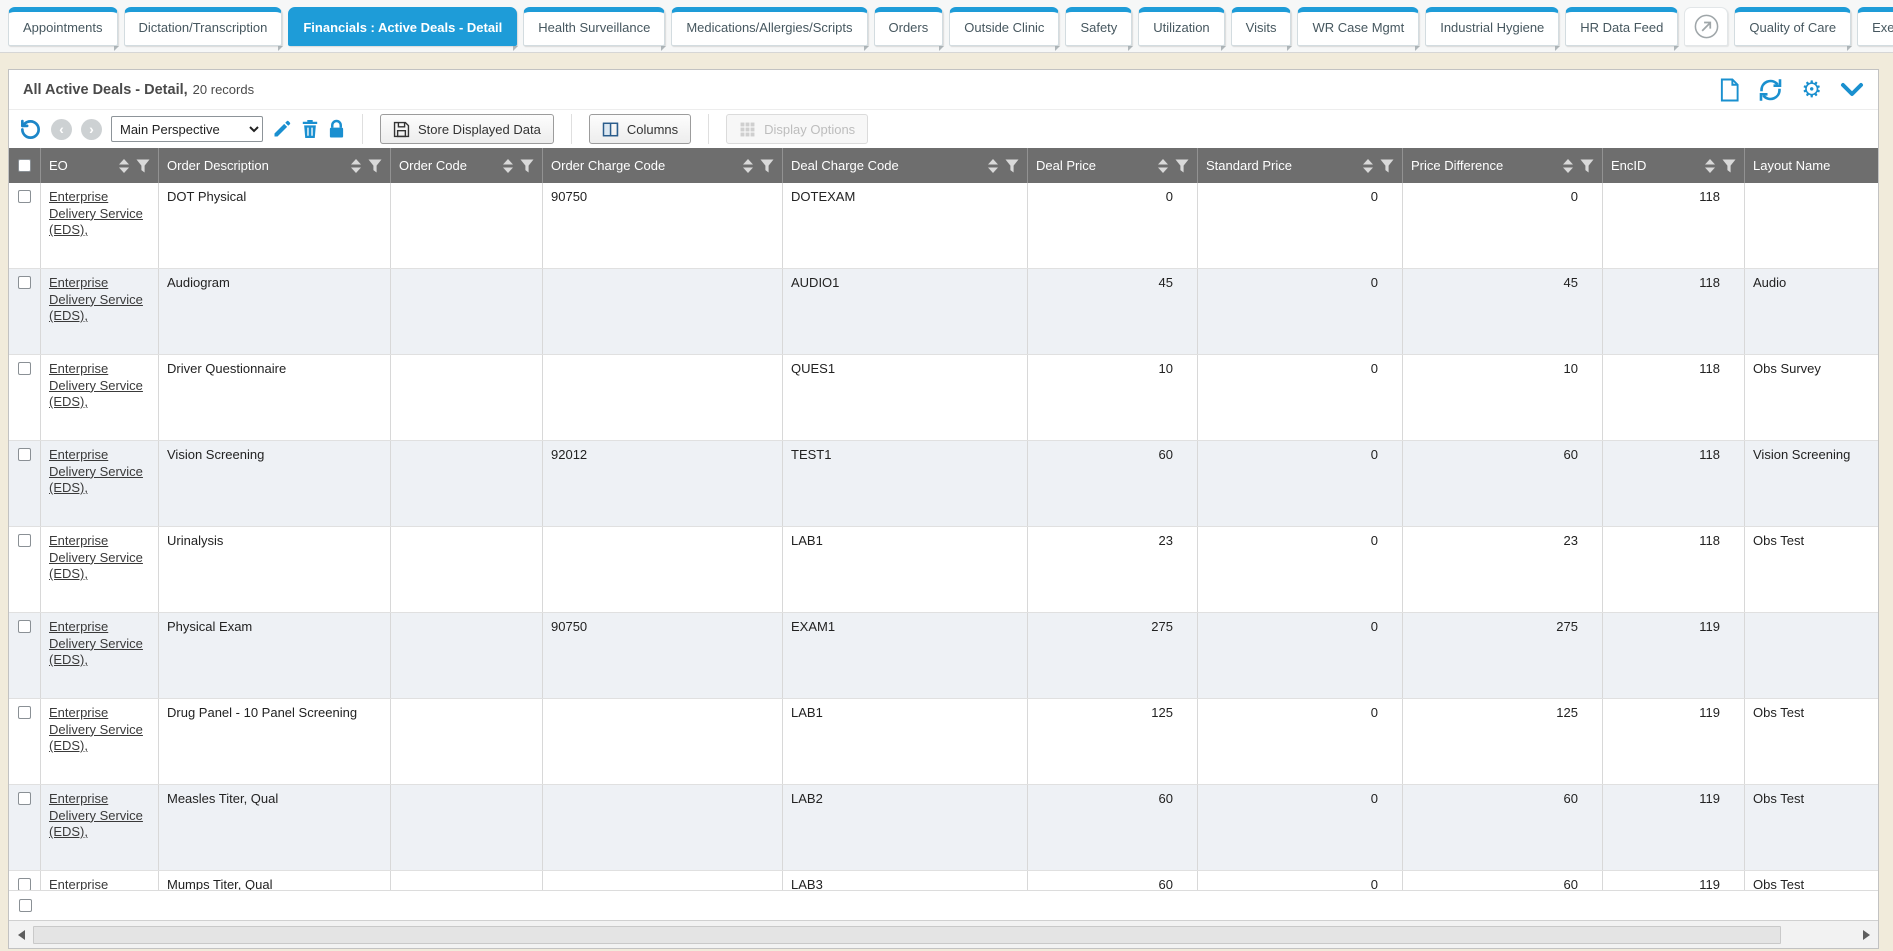  What do you see at coordinates (91, 129) in the screenshot?
I see `nav-forward-icon: ›` at bounding box center [91, 129].